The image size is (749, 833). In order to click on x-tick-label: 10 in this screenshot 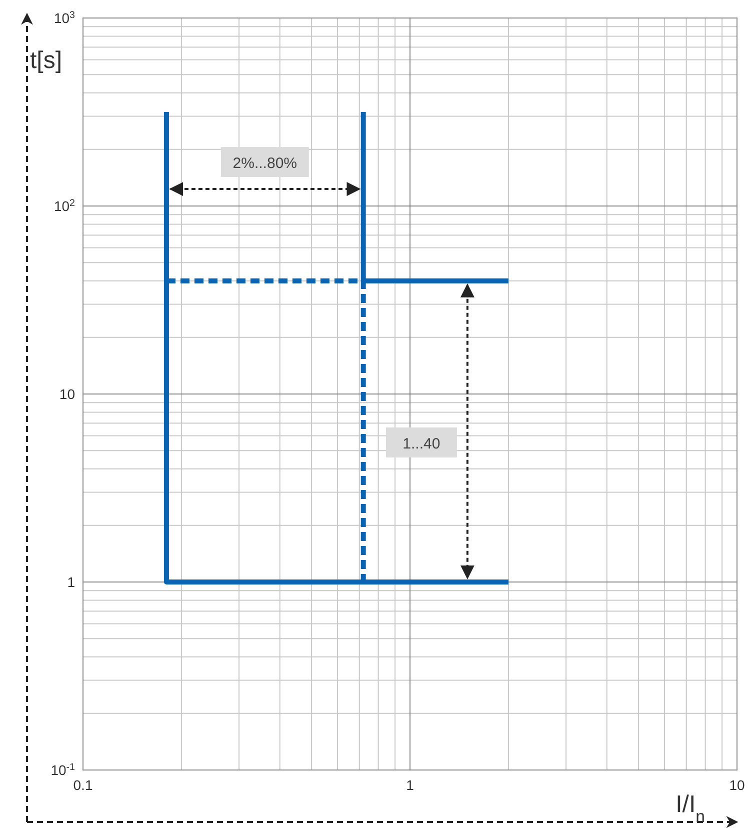, I will do `click(737, 785)`.